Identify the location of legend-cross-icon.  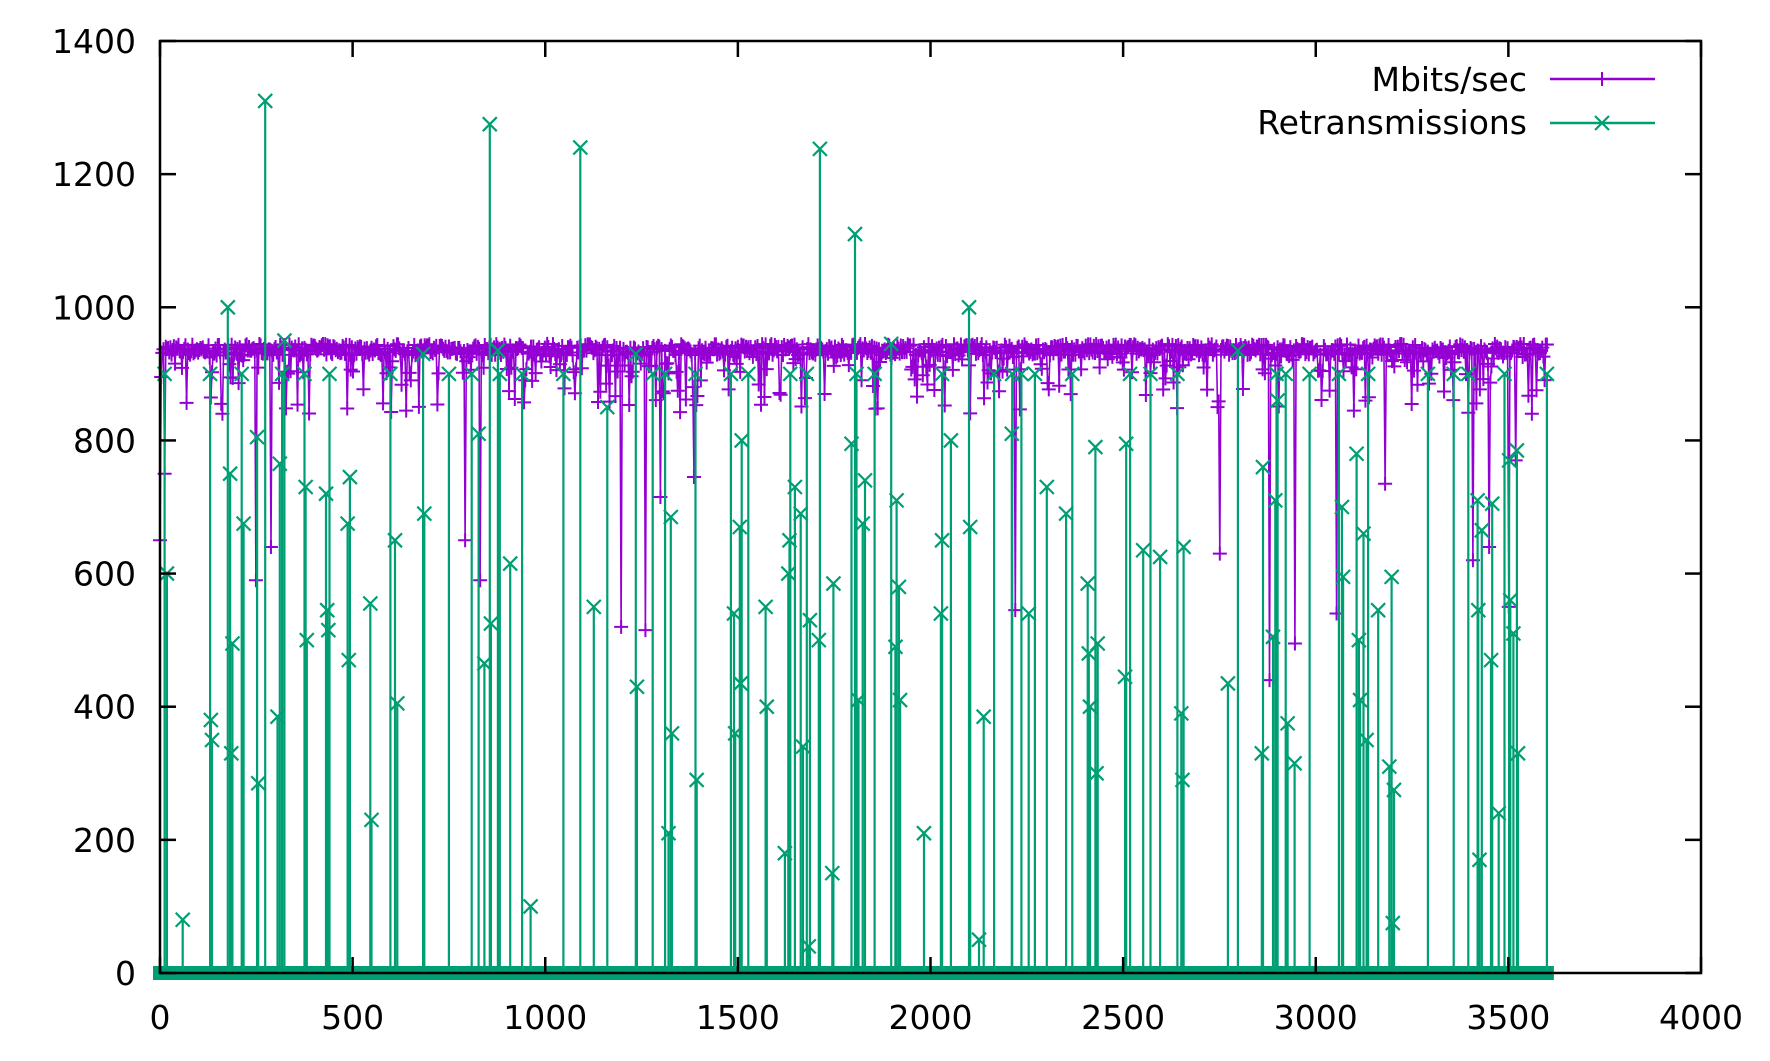
(1602, 123).